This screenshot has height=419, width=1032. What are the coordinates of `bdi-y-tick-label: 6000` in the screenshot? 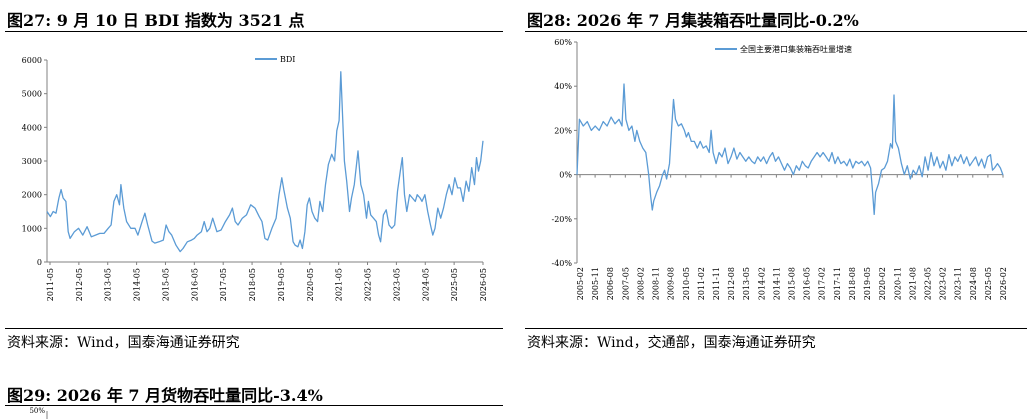 It's located at (32, 60).